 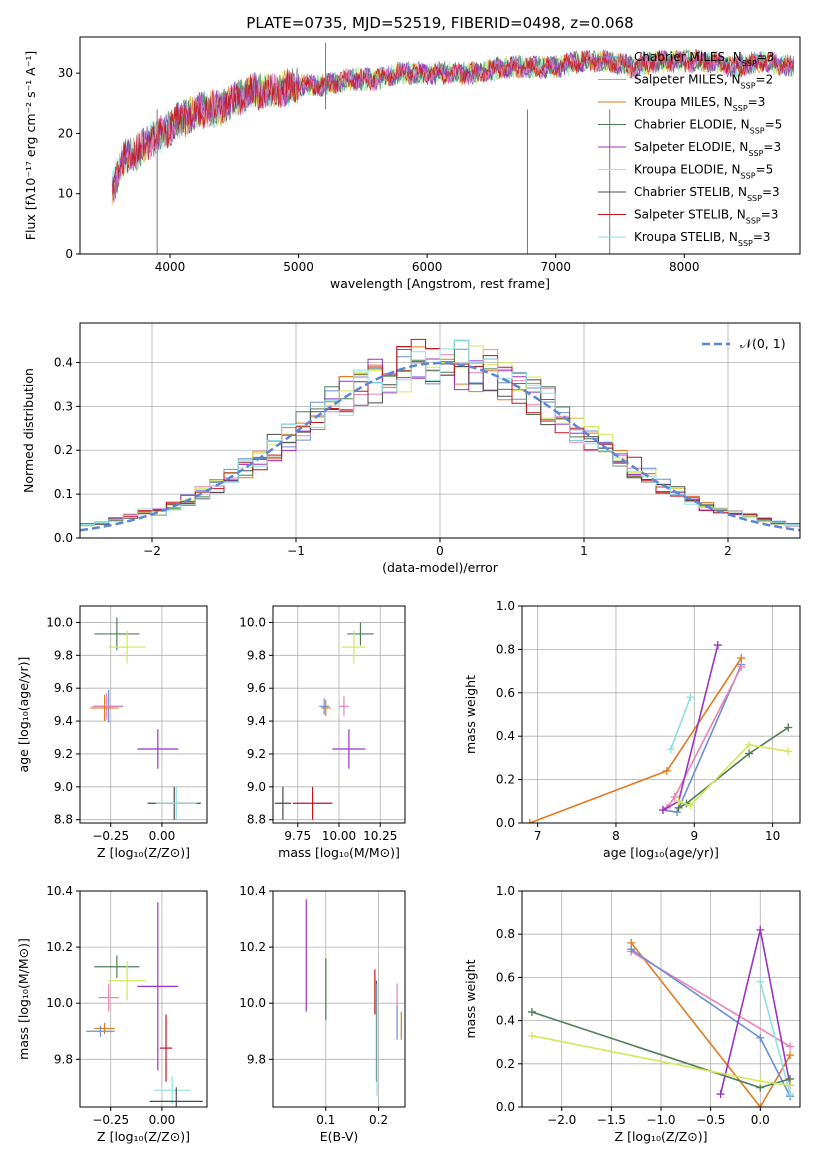 I want to click on mass_vs_EBV-panel: 0.1 0.2 9.8 10.0 10.2 10.4 E(B-V), so click(x=322, y=1014).